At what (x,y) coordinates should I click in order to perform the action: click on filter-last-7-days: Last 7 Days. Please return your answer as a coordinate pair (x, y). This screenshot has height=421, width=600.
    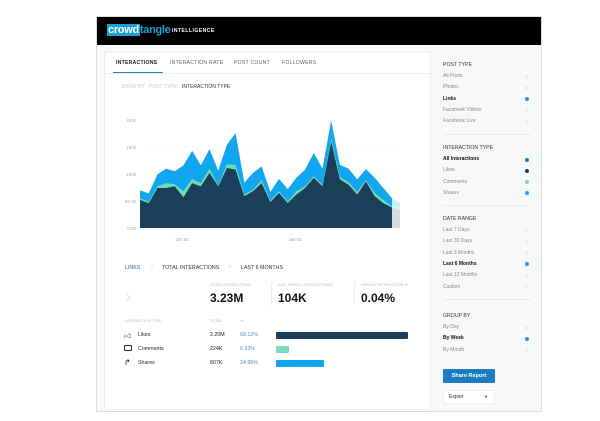
    Looking at the image, I should click on (456, 230).